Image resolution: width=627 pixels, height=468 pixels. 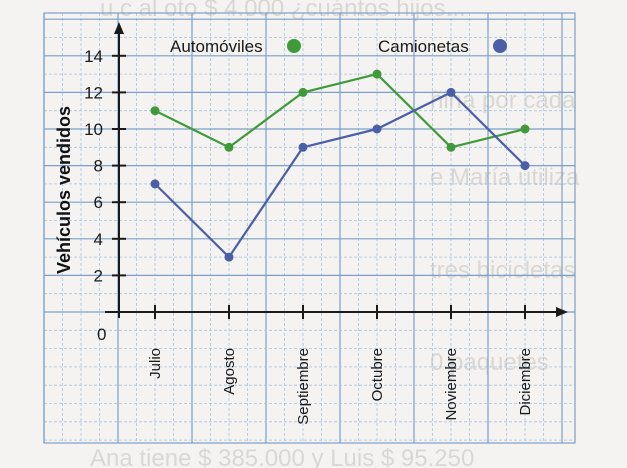 I want to click on x-tick-label: Septiembre, so click(x=303, y=386).